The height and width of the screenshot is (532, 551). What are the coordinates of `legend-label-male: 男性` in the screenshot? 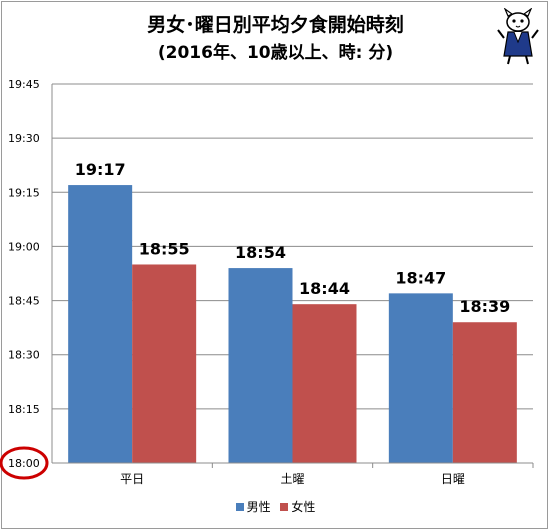 It's located at (258, 507).